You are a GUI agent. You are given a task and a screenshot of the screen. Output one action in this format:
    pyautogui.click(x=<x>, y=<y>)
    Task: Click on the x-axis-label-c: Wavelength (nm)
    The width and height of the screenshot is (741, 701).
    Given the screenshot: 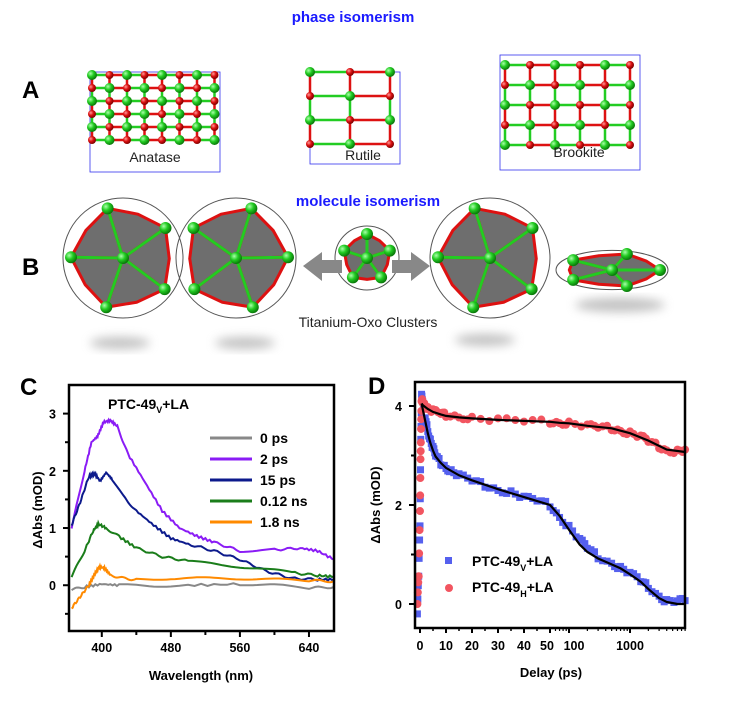 What is the action you would take?
    pyautogui.click(x=201, y=675)
    